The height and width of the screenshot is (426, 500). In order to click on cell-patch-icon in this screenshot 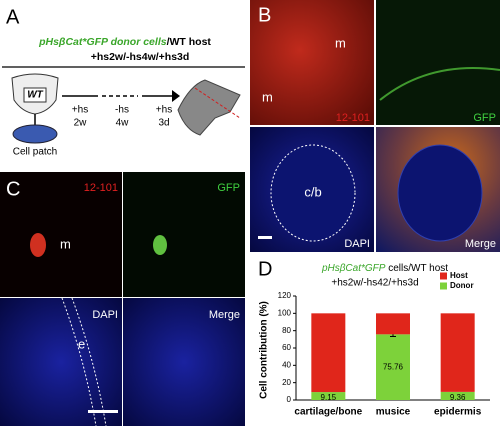, I will do `click(35, 134)`.